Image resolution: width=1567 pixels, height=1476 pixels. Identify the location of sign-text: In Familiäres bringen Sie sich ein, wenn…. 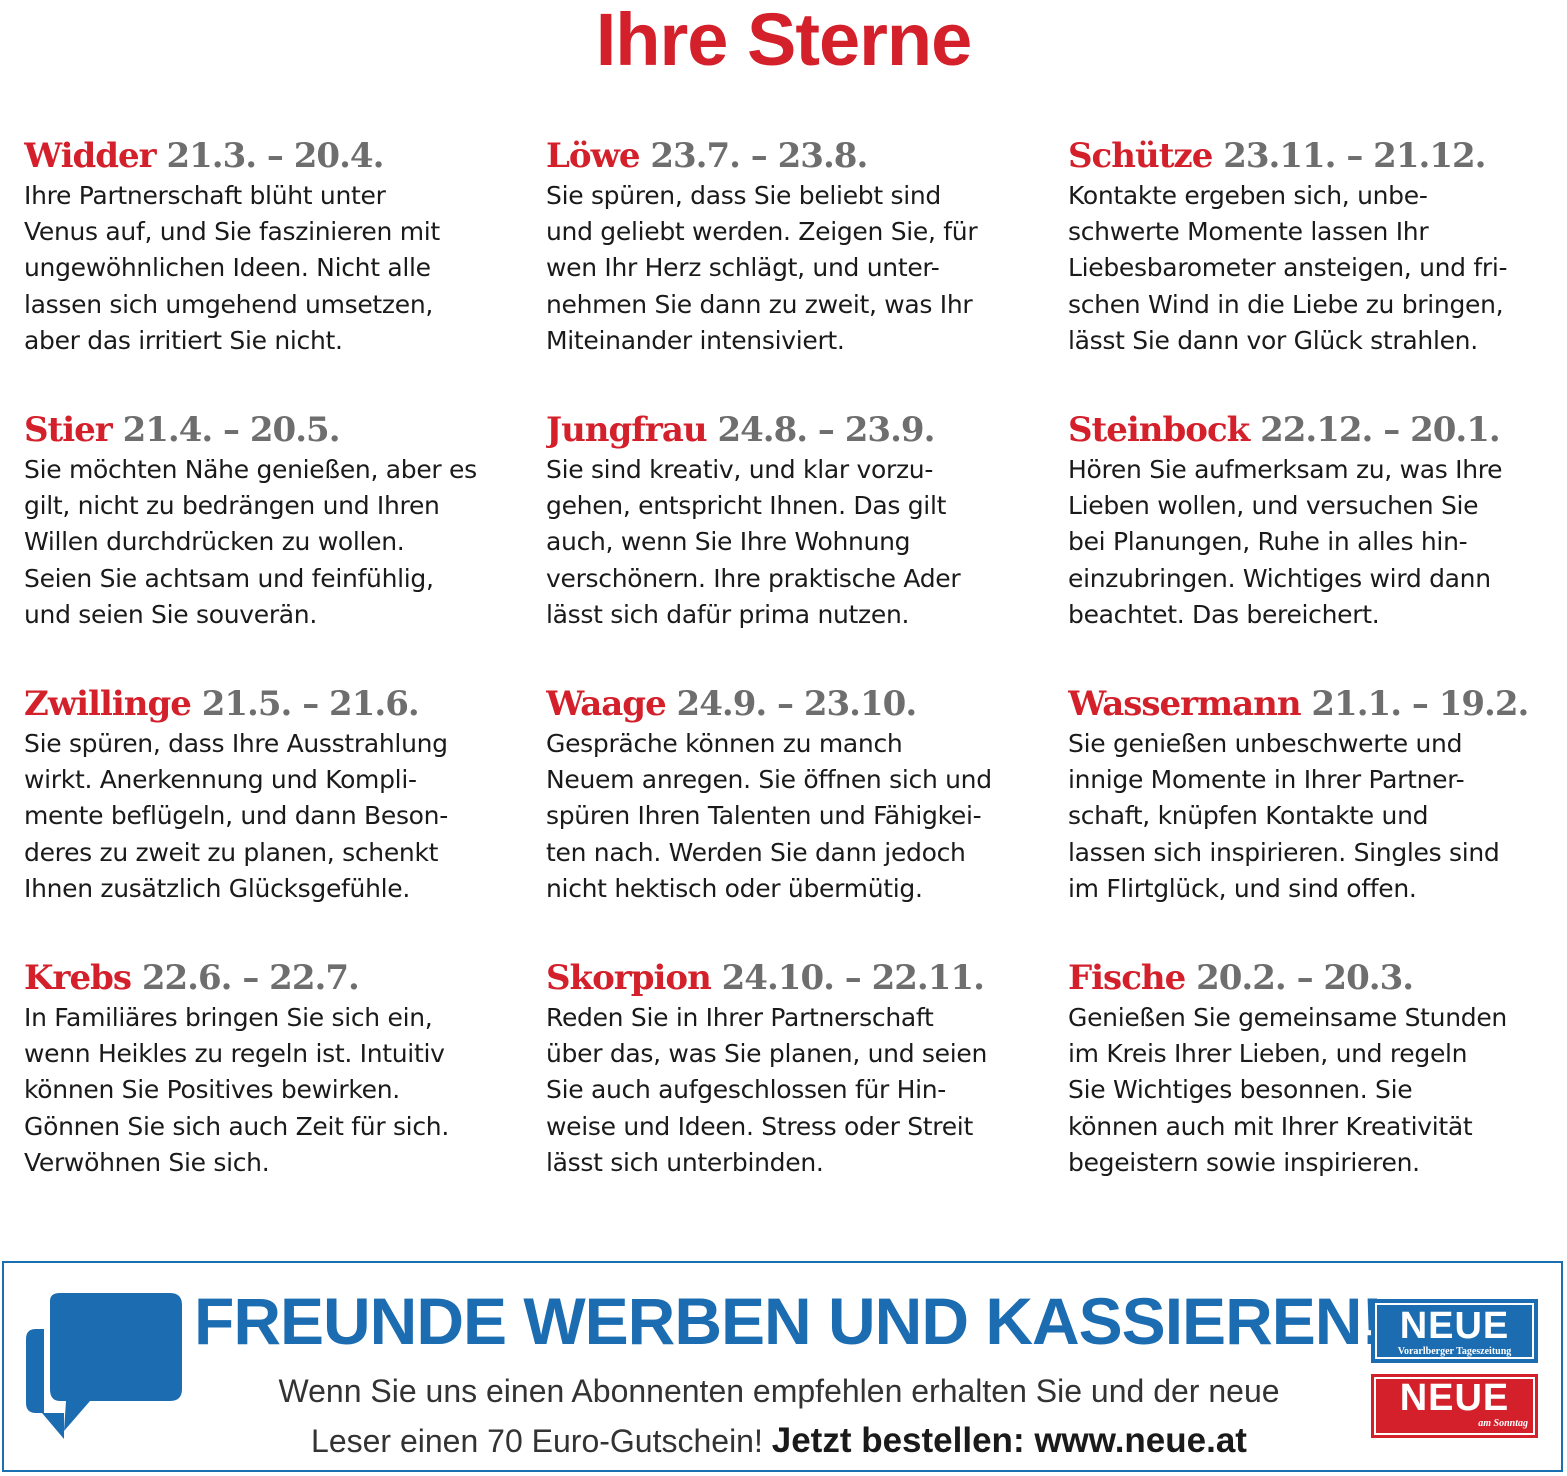
(236, 1090).